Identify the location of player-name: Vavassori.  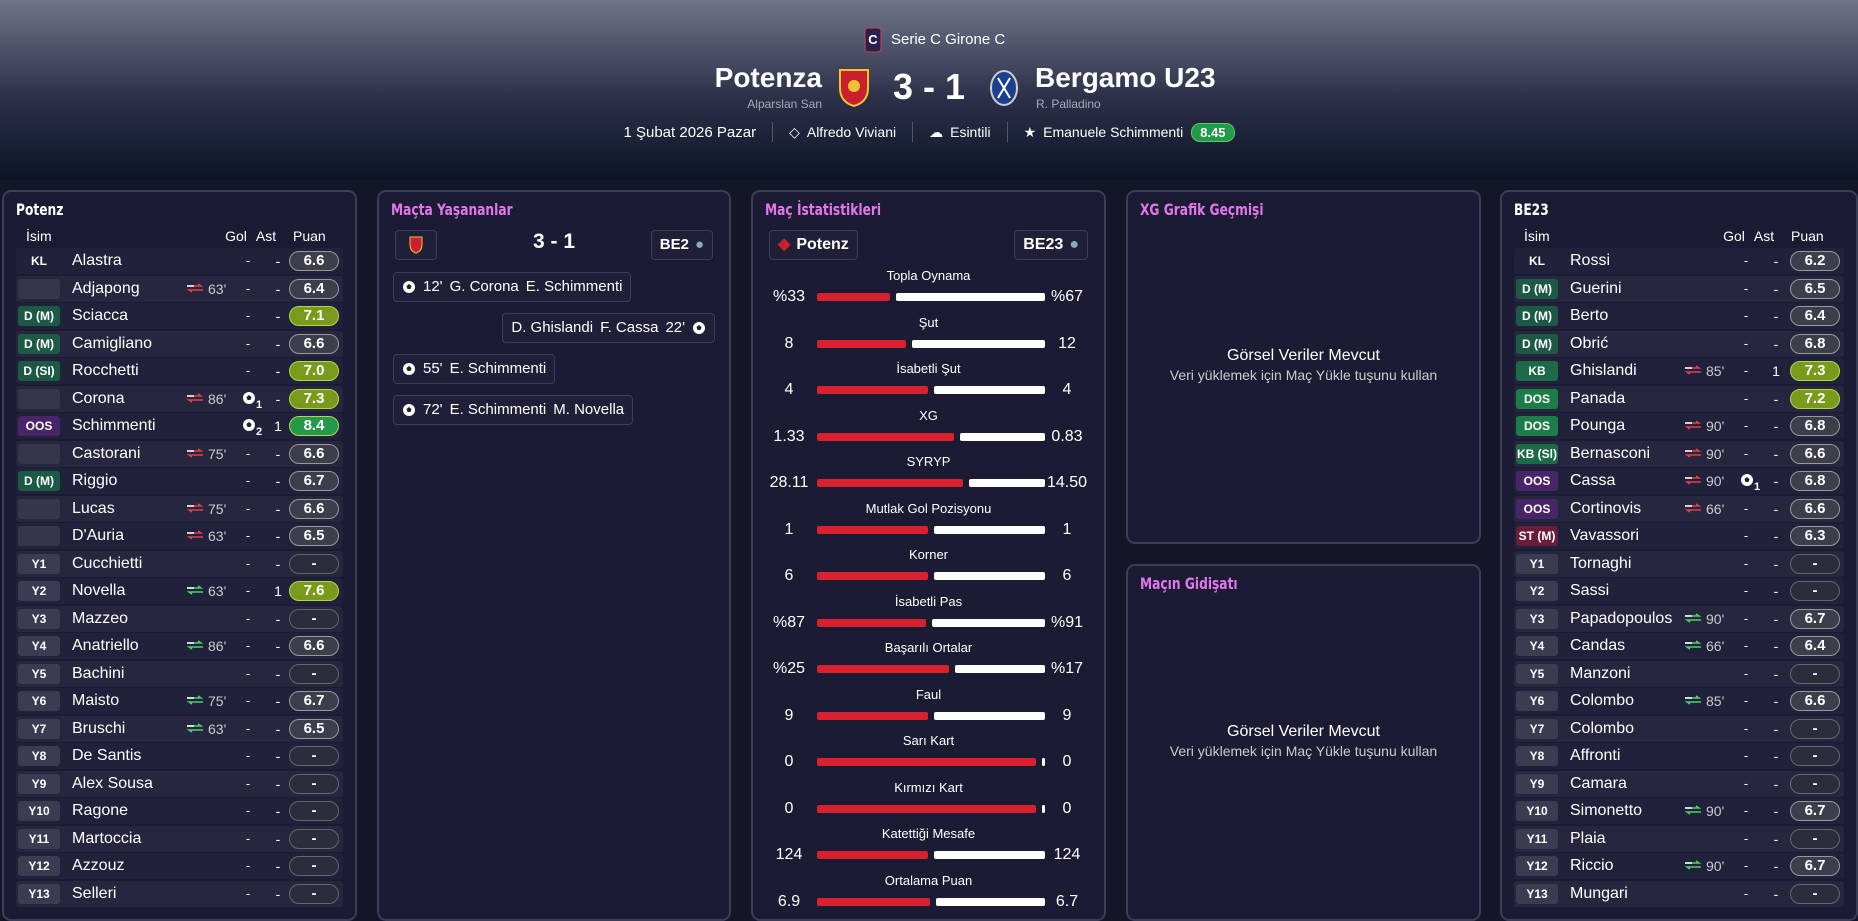
(1605, 535).